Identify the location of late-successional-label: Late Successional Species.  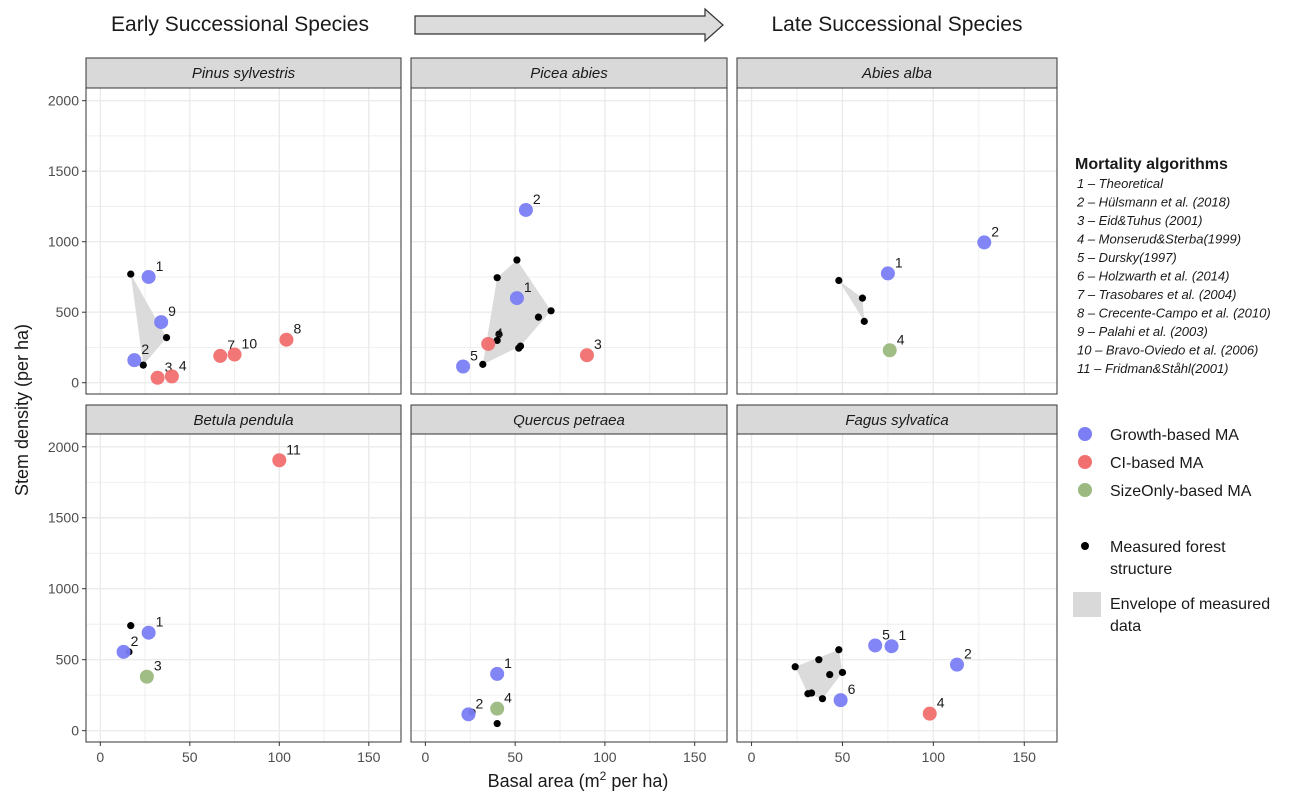
(897, 24).